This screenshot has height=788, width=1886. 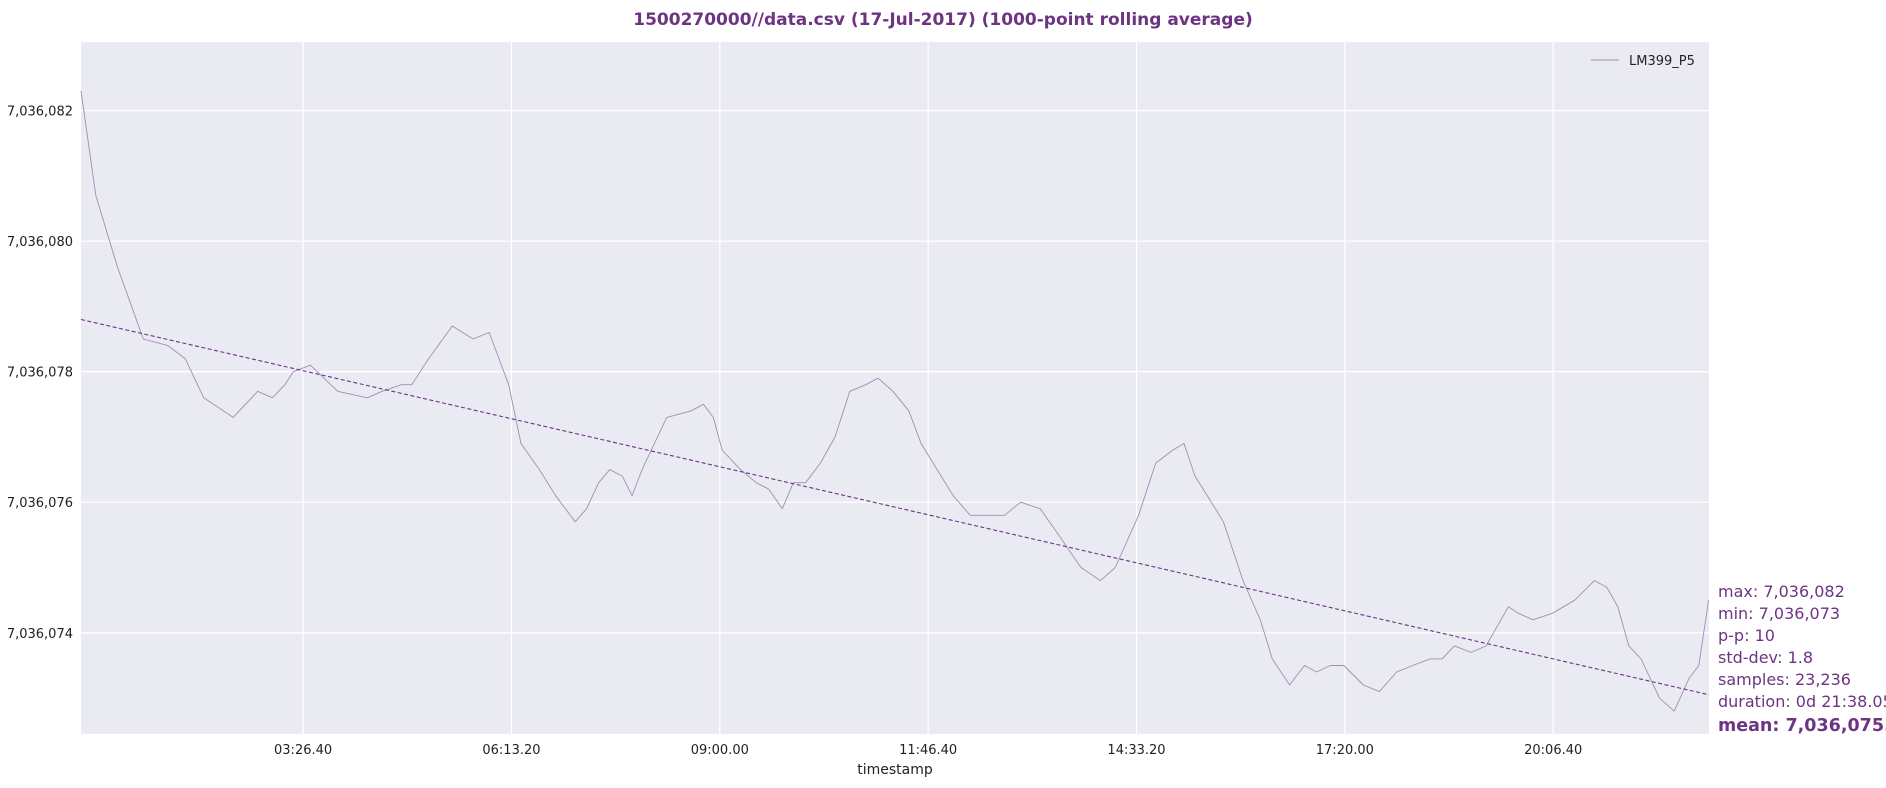 What do you see at coordinates (1802, 726) in the screenshot?
I see `stat-mean: mean: 7,036,075.9` at bounding box center [1802, 726].